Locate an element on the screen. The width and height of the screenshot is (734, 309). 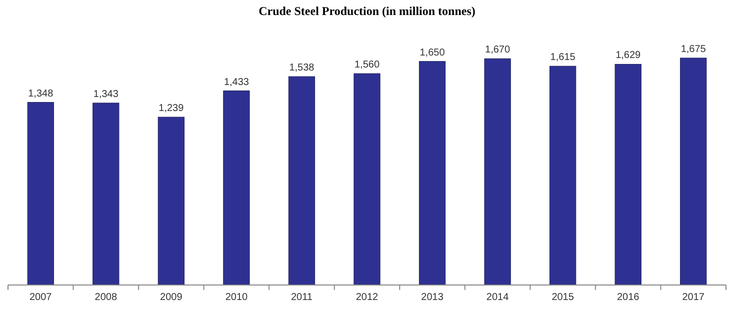
x-tick-label: 2017 is located at coordinates (693, 297).